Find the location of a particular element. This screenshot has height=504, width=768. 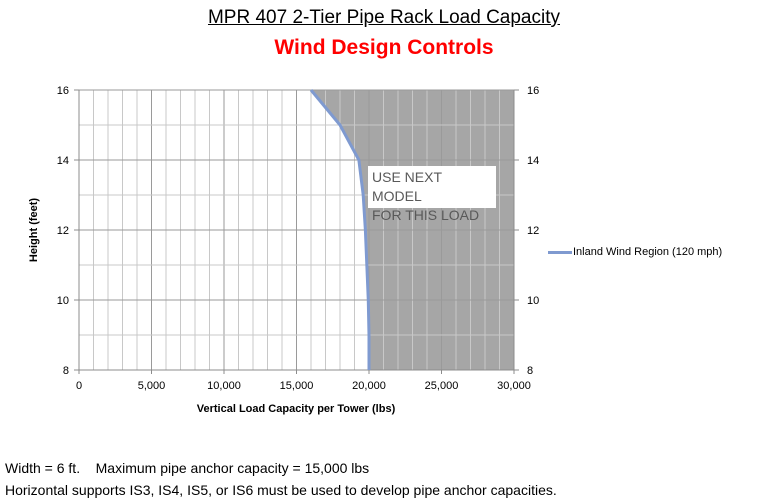

use-next-model-note: USE NEXT MODEL FOR THIS LOAD is located at coordinates (432, 194).